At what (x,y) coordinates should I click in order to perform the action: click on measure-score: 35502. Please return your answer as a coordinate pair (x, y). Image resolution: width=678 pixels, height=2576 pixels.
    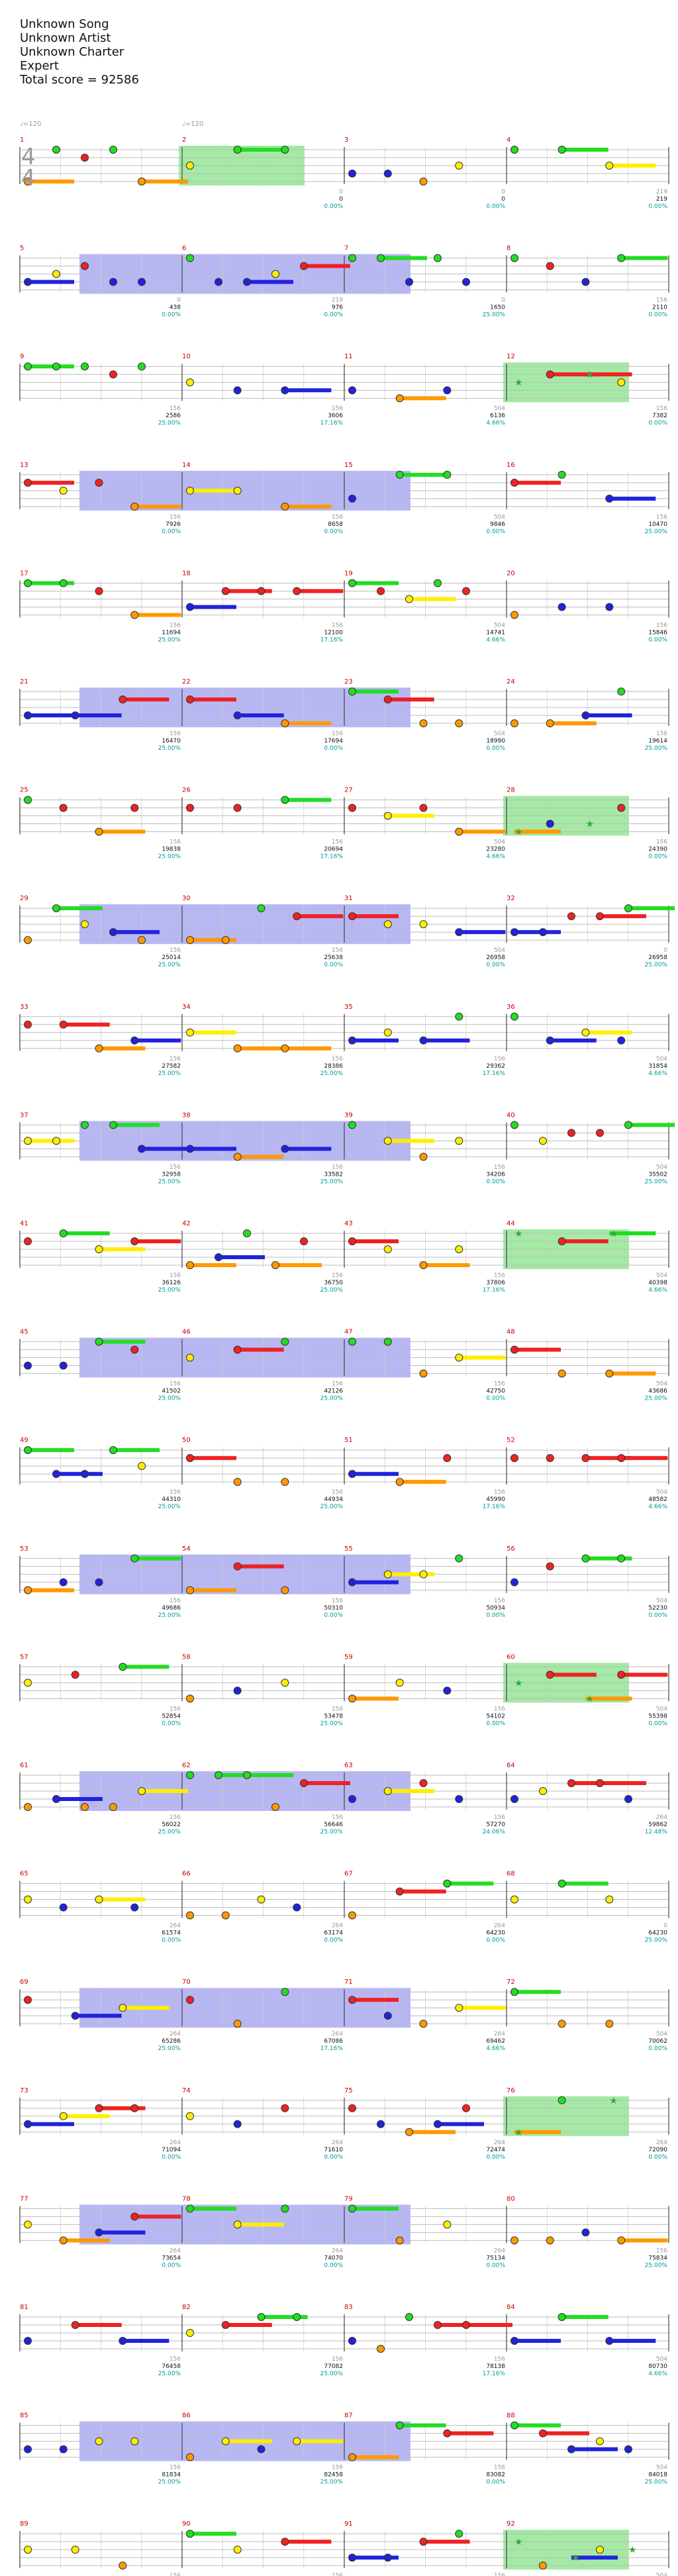
    Looking at the image, I should click on (657, 1174).